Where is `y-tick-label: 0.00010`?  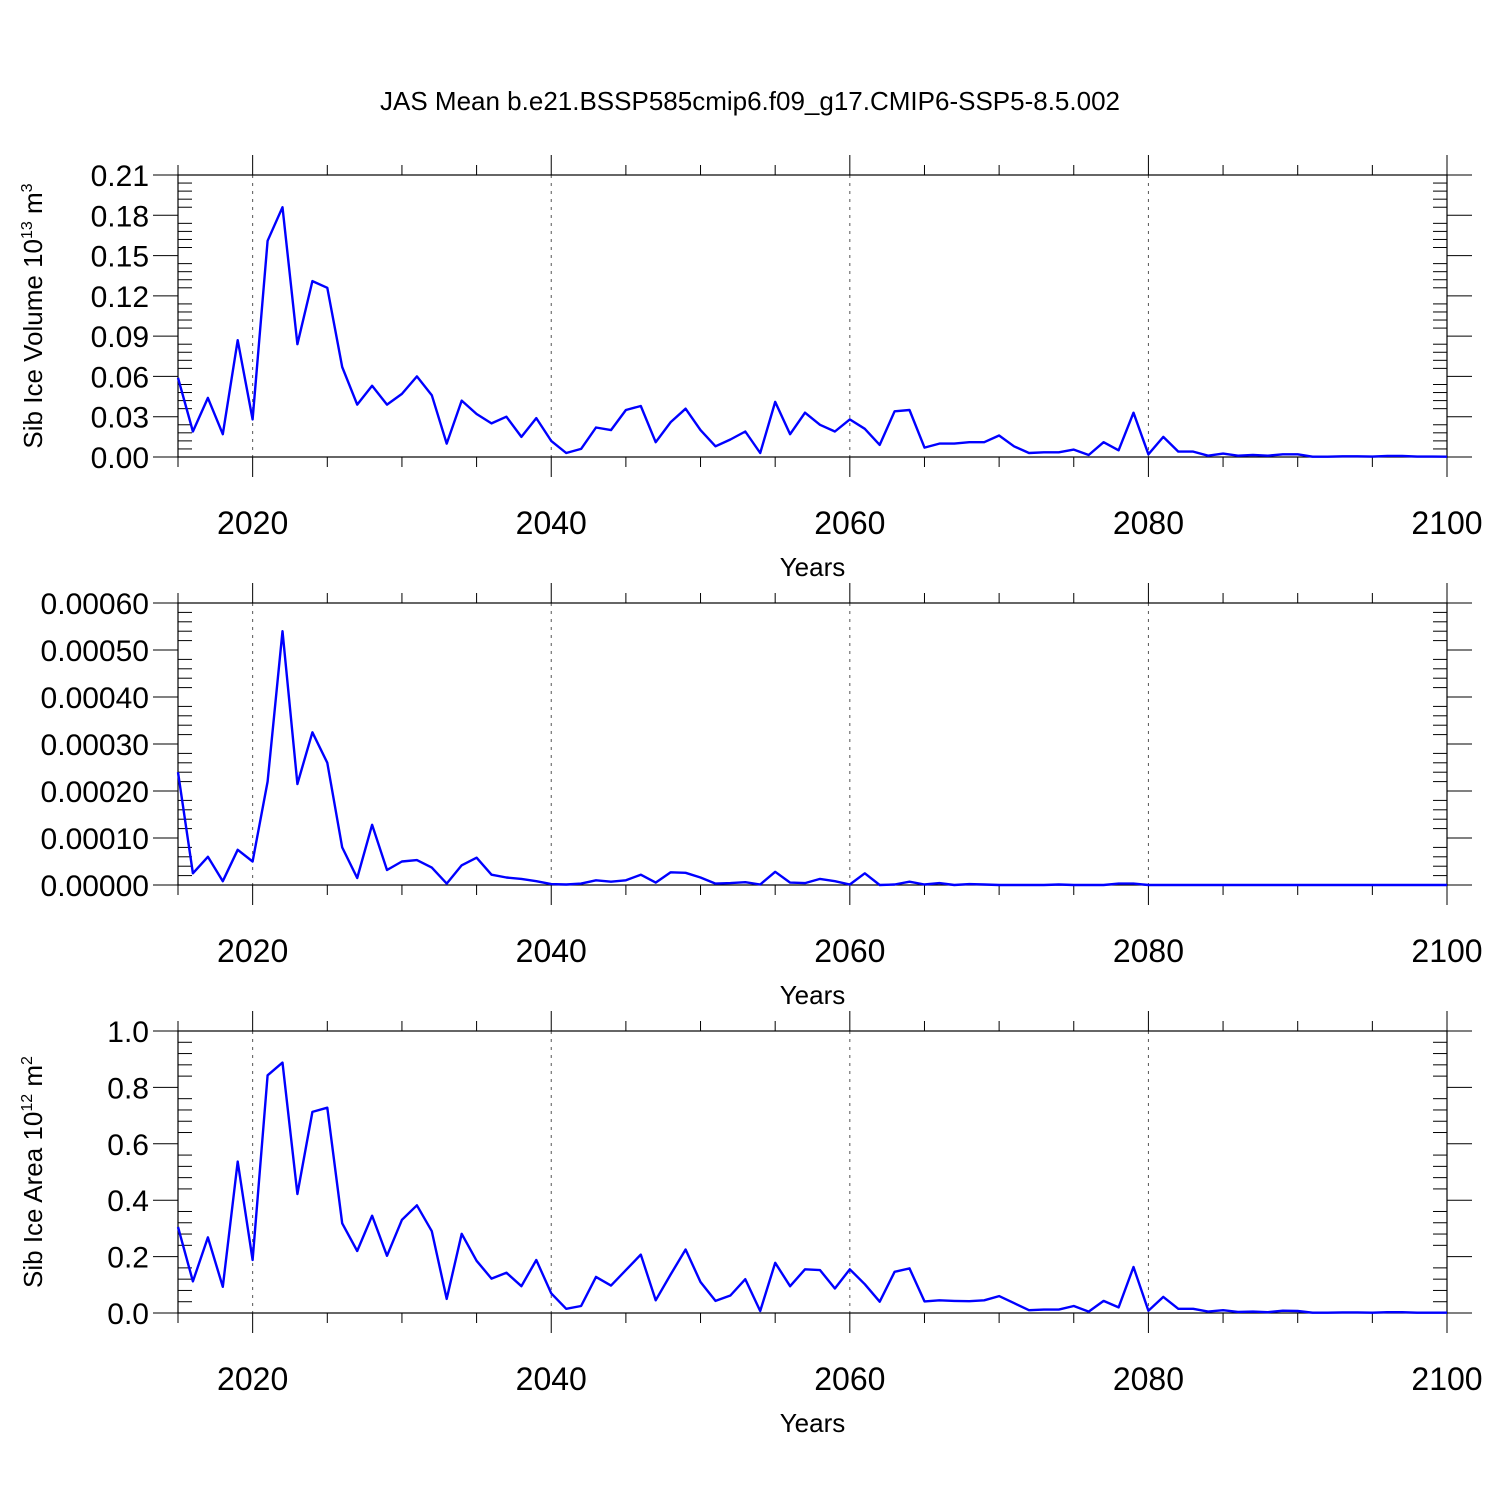
y-tick-label: 0.00010 is located at coordinates (95, 839).